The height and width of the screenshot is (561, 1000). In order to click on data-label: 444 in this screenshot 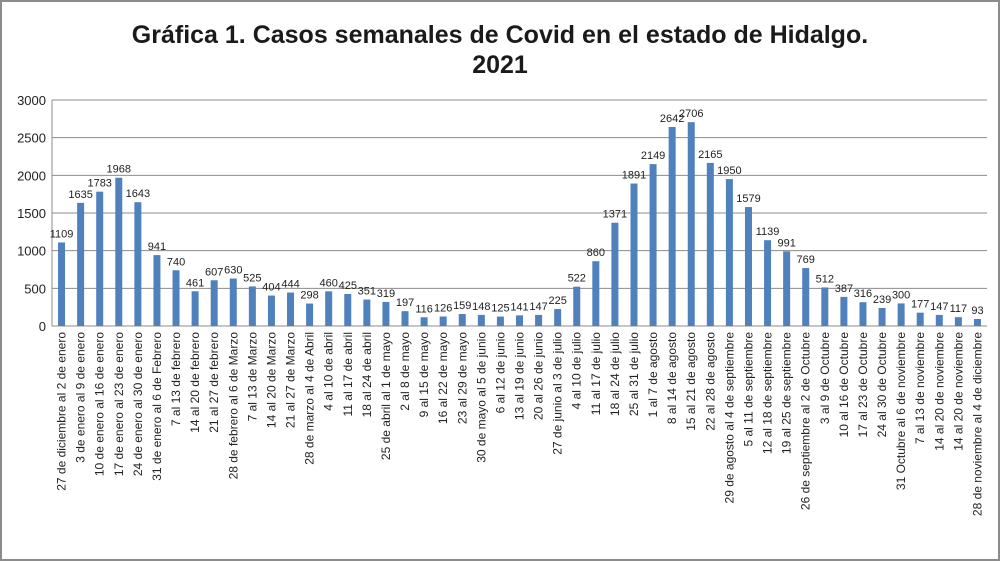, I will do `click(290, 285)`.